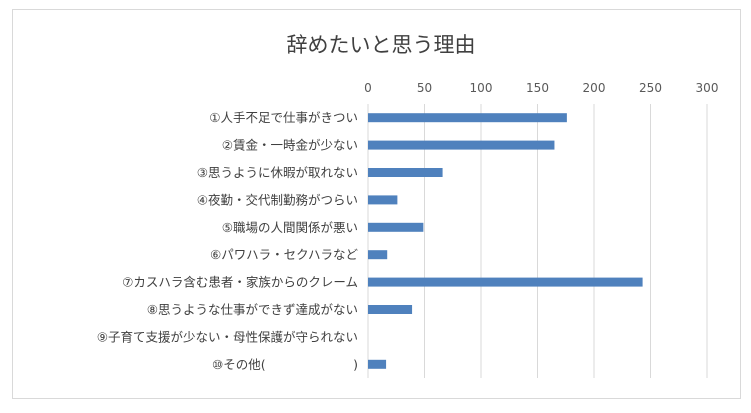 Image resolution: width=751 pixels, height=413 pixels. I want to click on category-label: ⑧思うような仕事ができず達成がない, so click(252, 309).